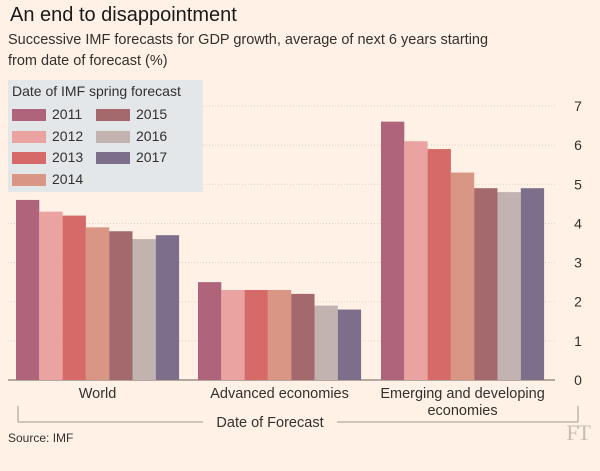 The width and height of the screenshot is (600, 471). What do you see at coordinates (578, 106) in the screenshot?
I see `y-tick-label: 7` at bounding box center [578, 106].